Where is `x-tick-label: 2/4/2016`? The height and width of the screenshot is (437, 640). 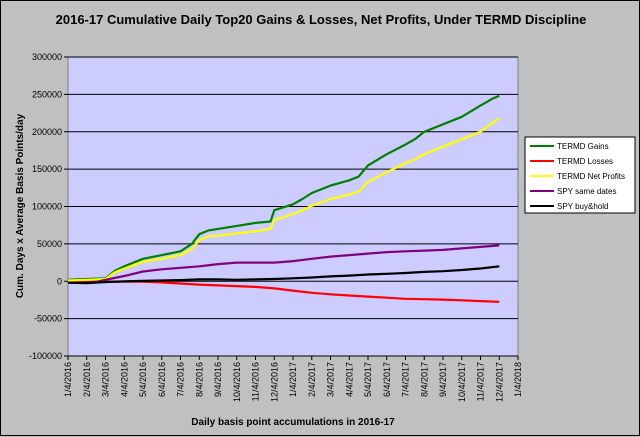 x-tick-label: 2/4/2016 is located at coordinates (87, 379).